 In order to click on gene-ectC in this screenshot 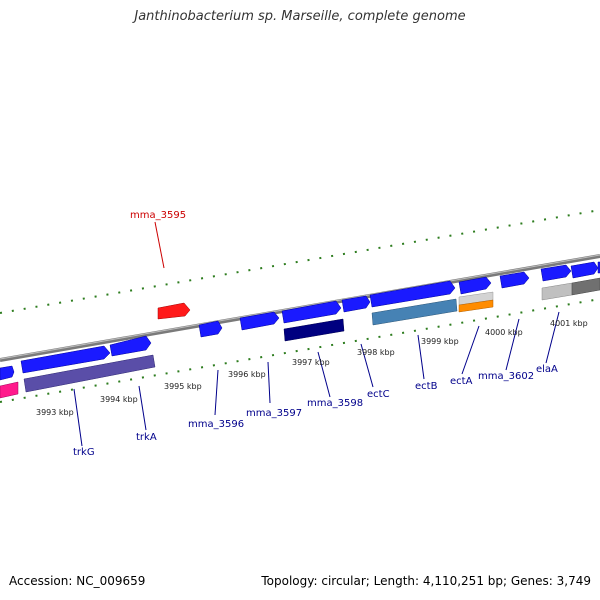, I will do `click(356, 304)`.